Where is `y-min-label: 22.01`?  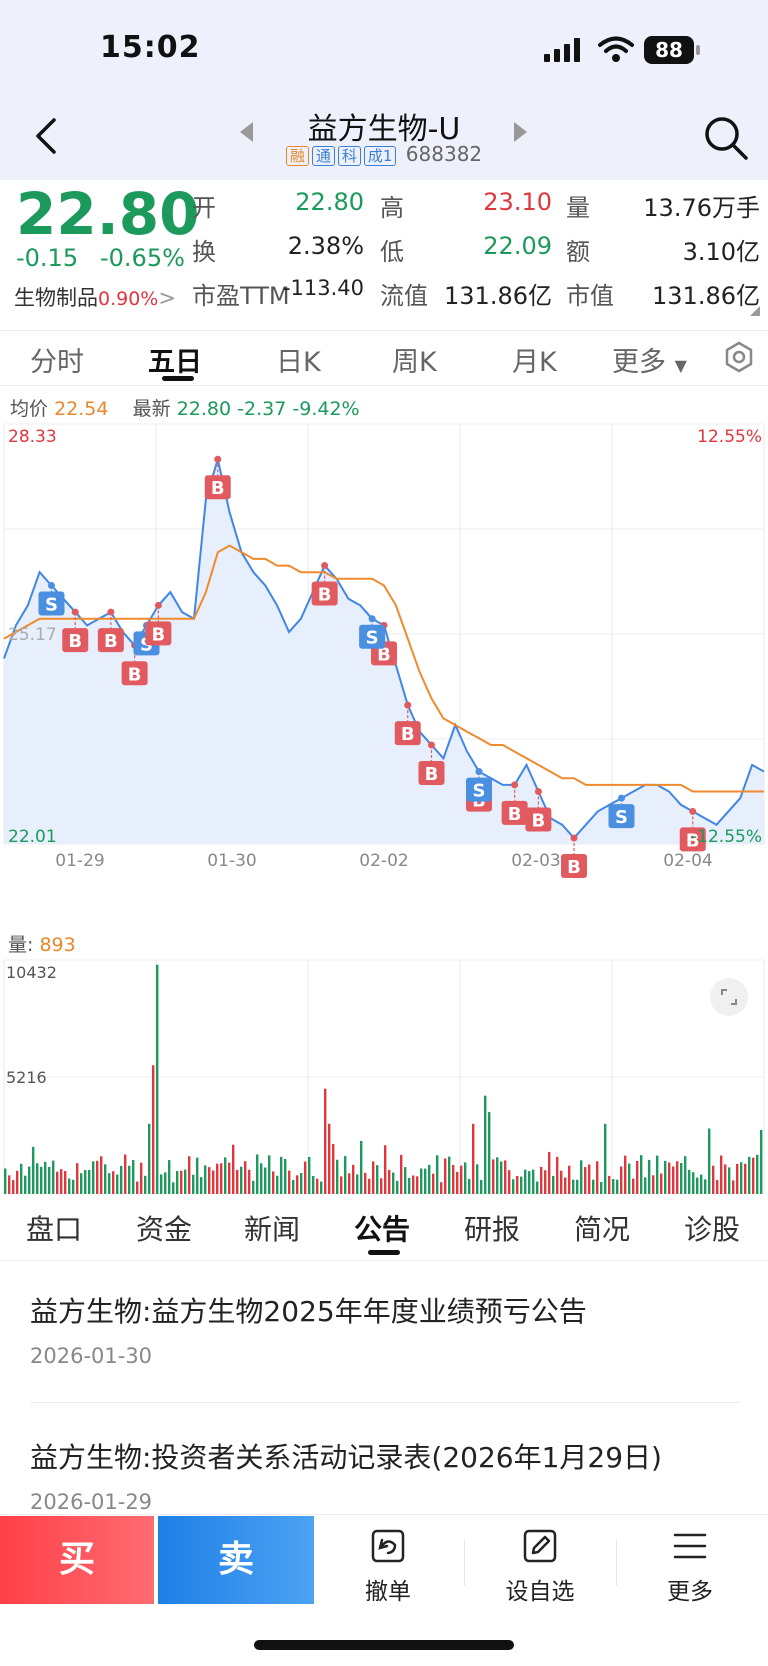
y-min-label: 22.01 is located at coordinates (32, 837).